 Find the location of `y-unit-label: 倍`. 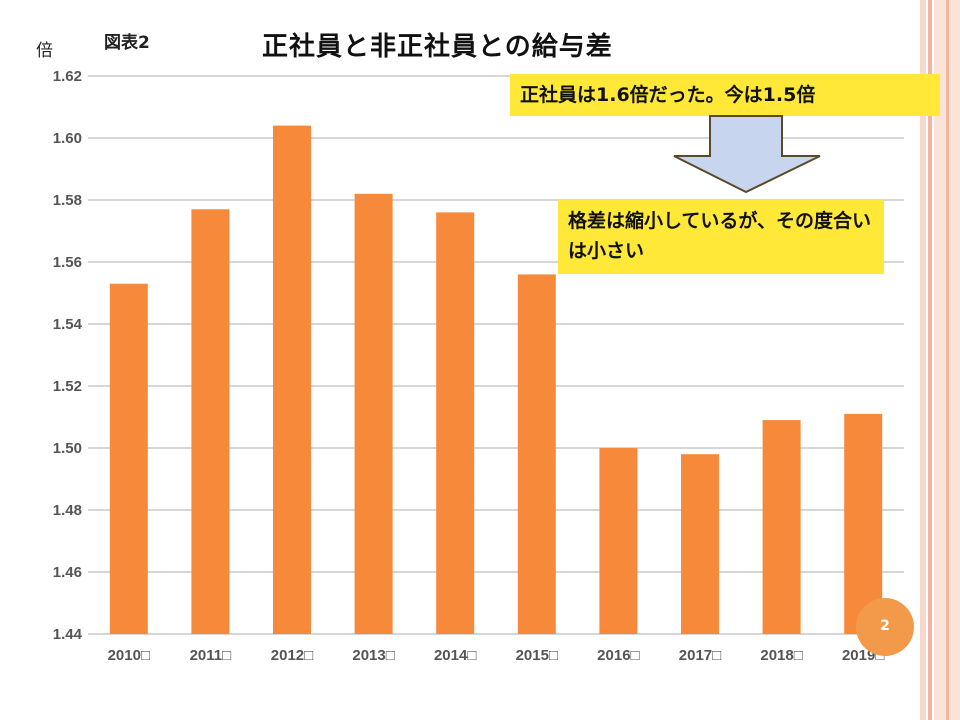

y-unit-label: 倍 is located at coordinates (44, 51).